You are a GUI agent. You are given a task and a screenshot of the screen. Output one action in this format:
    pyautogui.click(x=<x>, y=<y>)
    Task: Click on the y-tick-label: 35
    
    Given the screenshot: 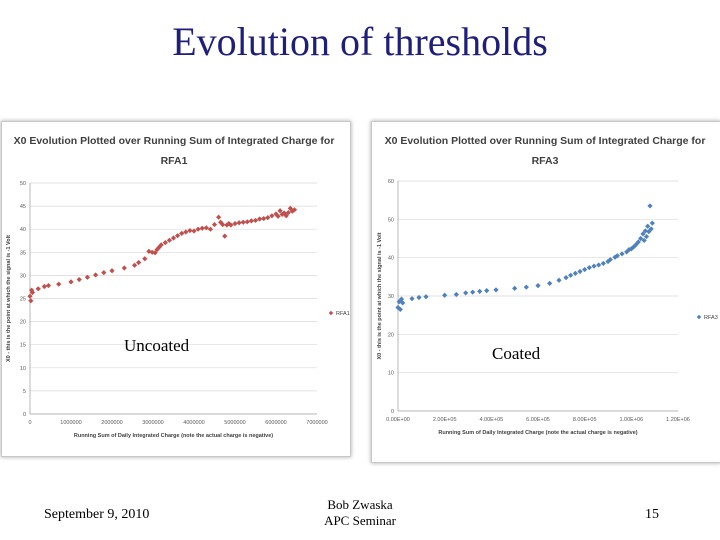 What is the action you would take?
    pyautogui.click(x=23, y=253)
    